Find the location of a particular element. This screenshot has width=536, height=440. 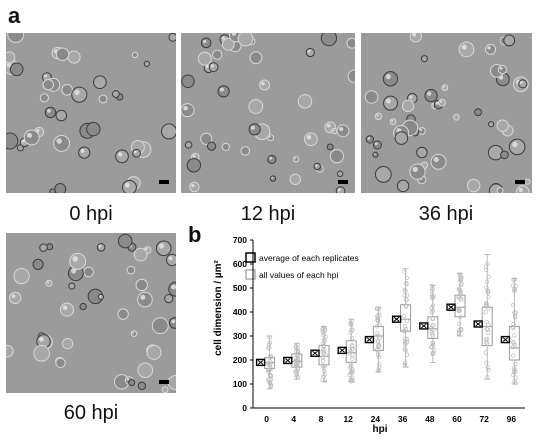

caption-0-hpi: 0 hpi is located at coordinates (91, 214).